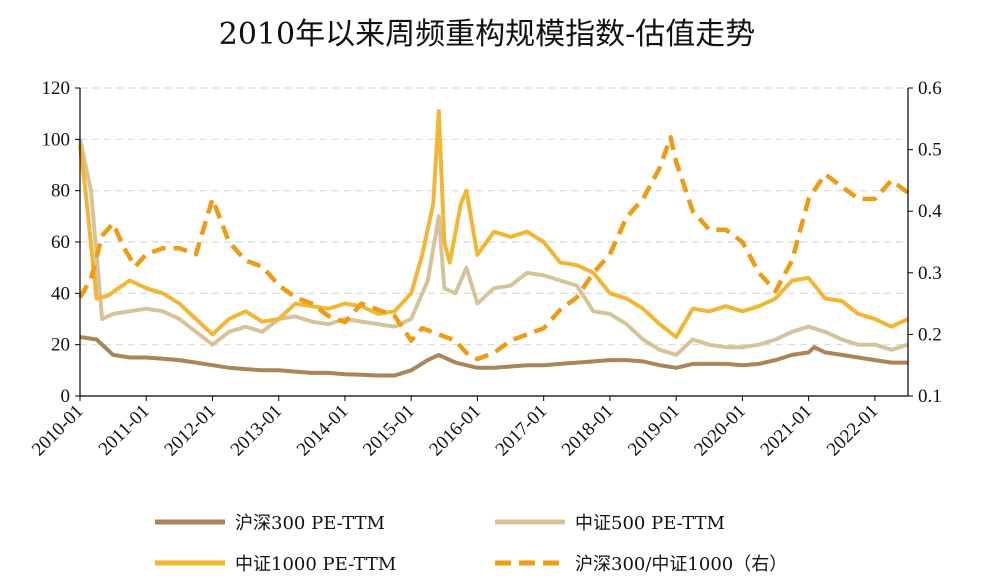 Image resolution: width=988 pixels, height=585 pixels. Describe the element at coordinates (930, 396) in the screenshot. I see `right-y-tick-label: 0.1` at that location.